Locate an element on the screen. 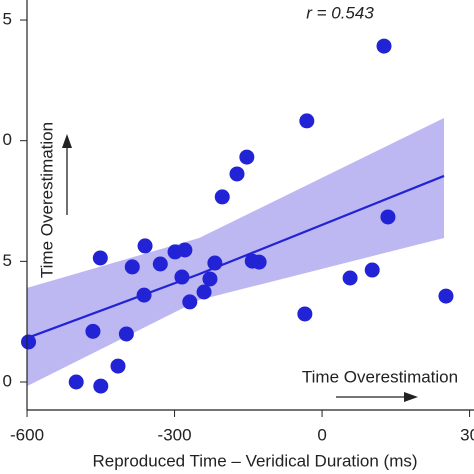 The width and height of the screenshot is (474, 474). r-annotation: r = 0.543 is located at coordinates (340, 12).